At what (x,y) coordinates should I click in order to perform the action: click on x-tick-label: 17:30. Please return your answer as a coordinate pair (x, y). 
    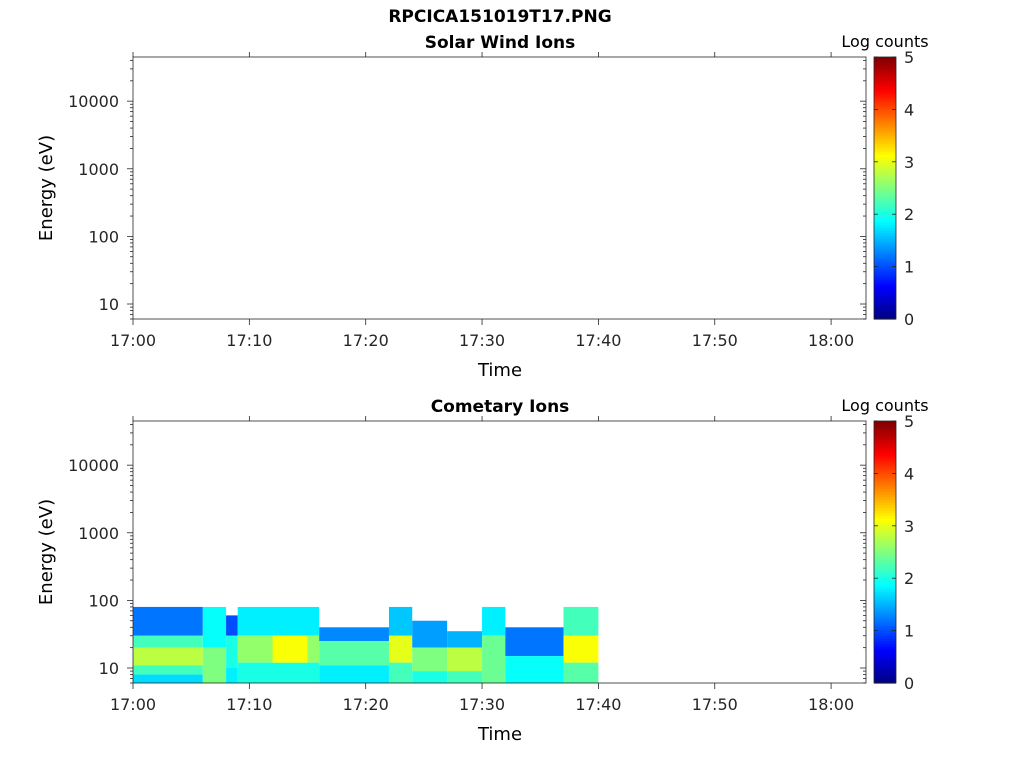
    Looking at the image, I should click on (482, 704).